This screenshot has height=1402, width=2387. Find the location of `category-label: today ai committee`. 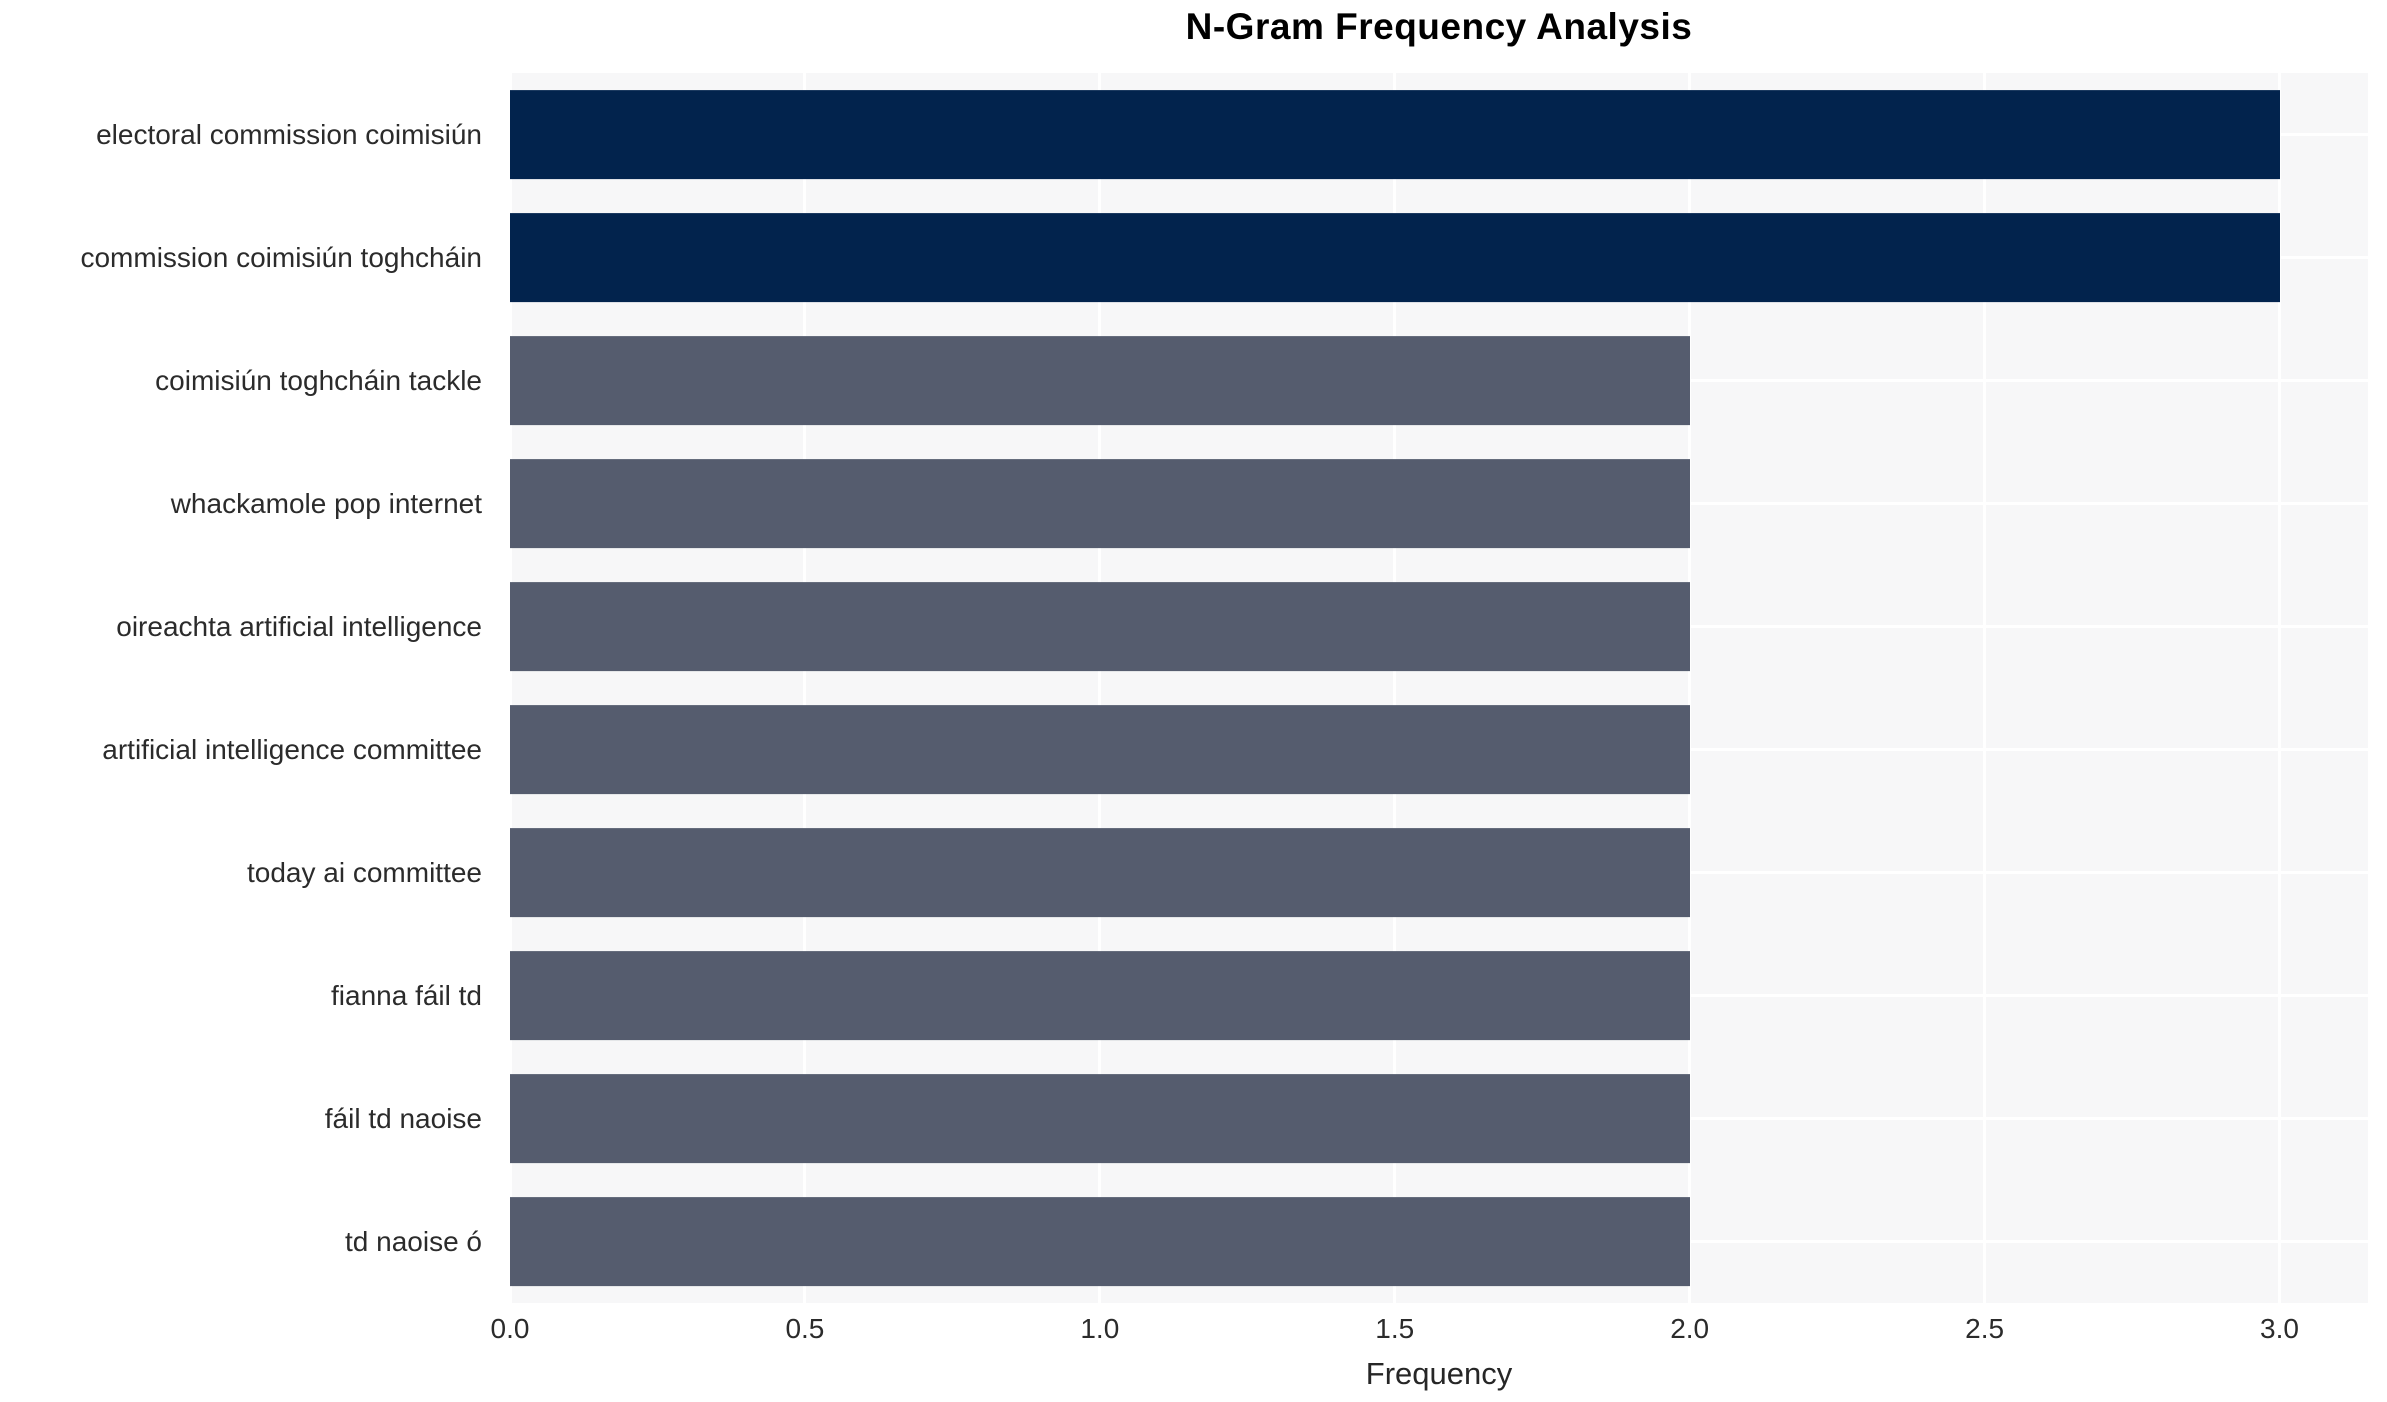

category-label: today ai committee is located at coordinates (364, 872).